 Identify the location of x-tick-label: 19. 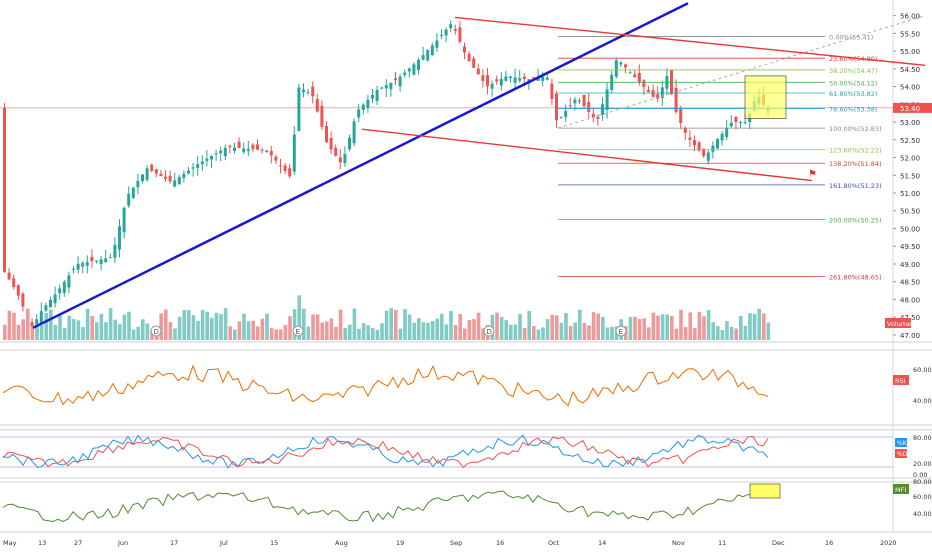
(400, 543).